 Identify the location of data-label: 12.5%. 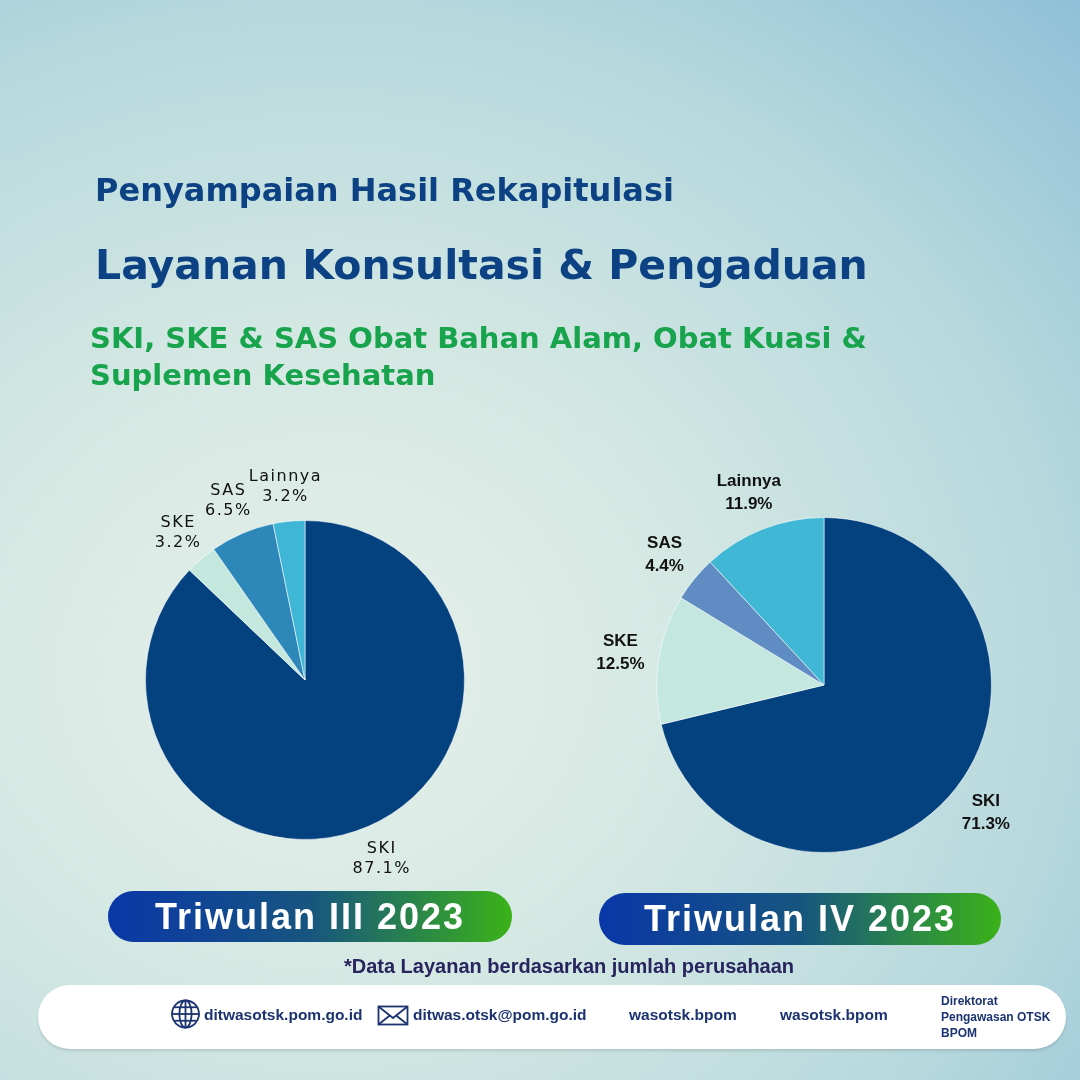
(620, 664).